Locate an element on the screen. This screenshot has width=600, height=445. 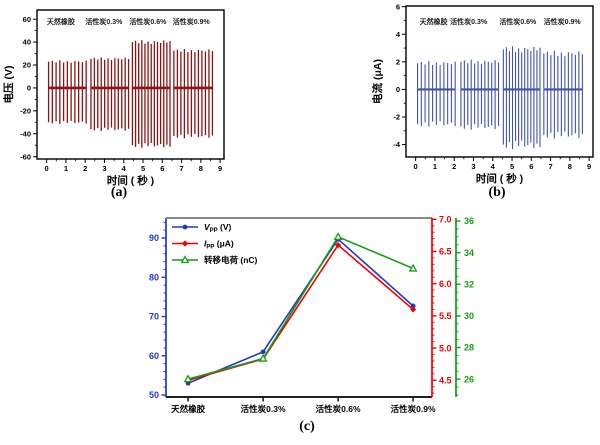
svg-text: 电流 (μA) is located at coordinates (377, 81).